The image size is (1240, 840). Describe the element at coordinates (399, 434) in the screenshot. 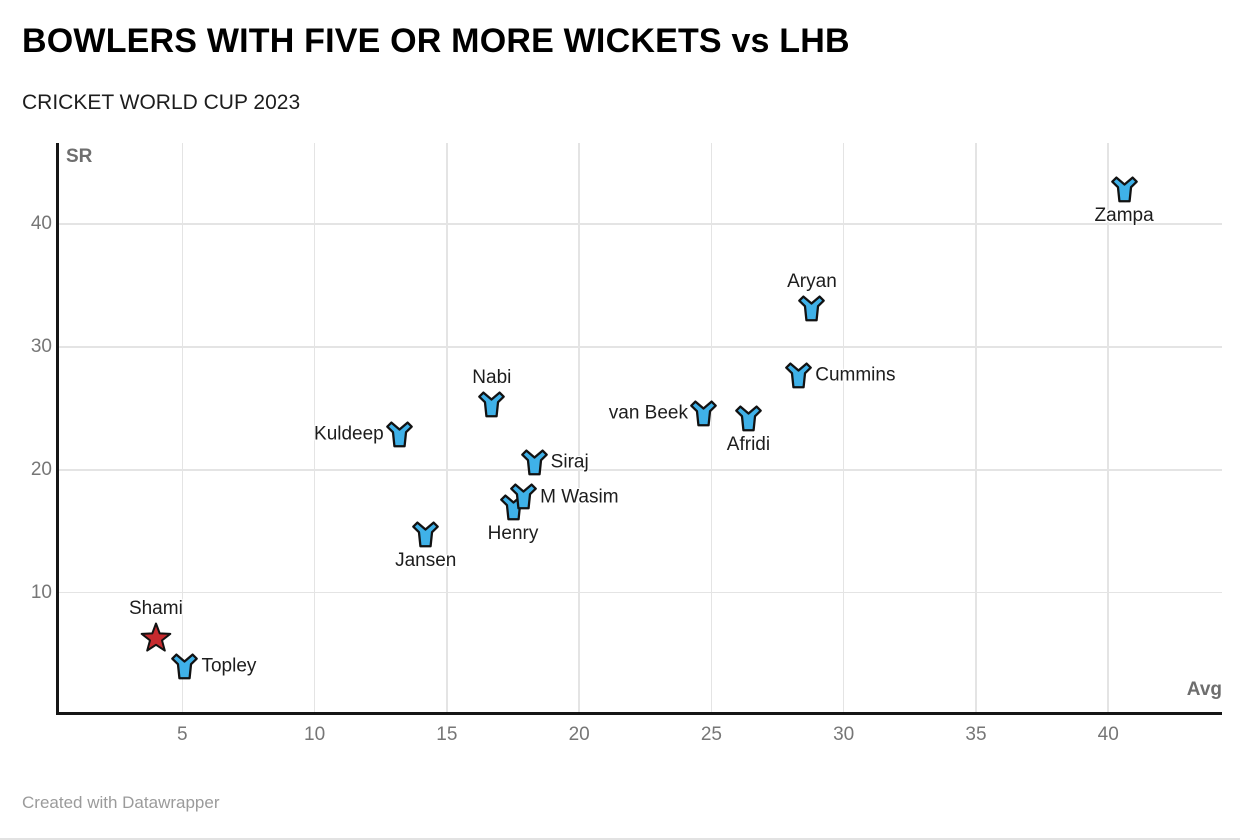

I see `shirt-marker-kuldeep` at that location.